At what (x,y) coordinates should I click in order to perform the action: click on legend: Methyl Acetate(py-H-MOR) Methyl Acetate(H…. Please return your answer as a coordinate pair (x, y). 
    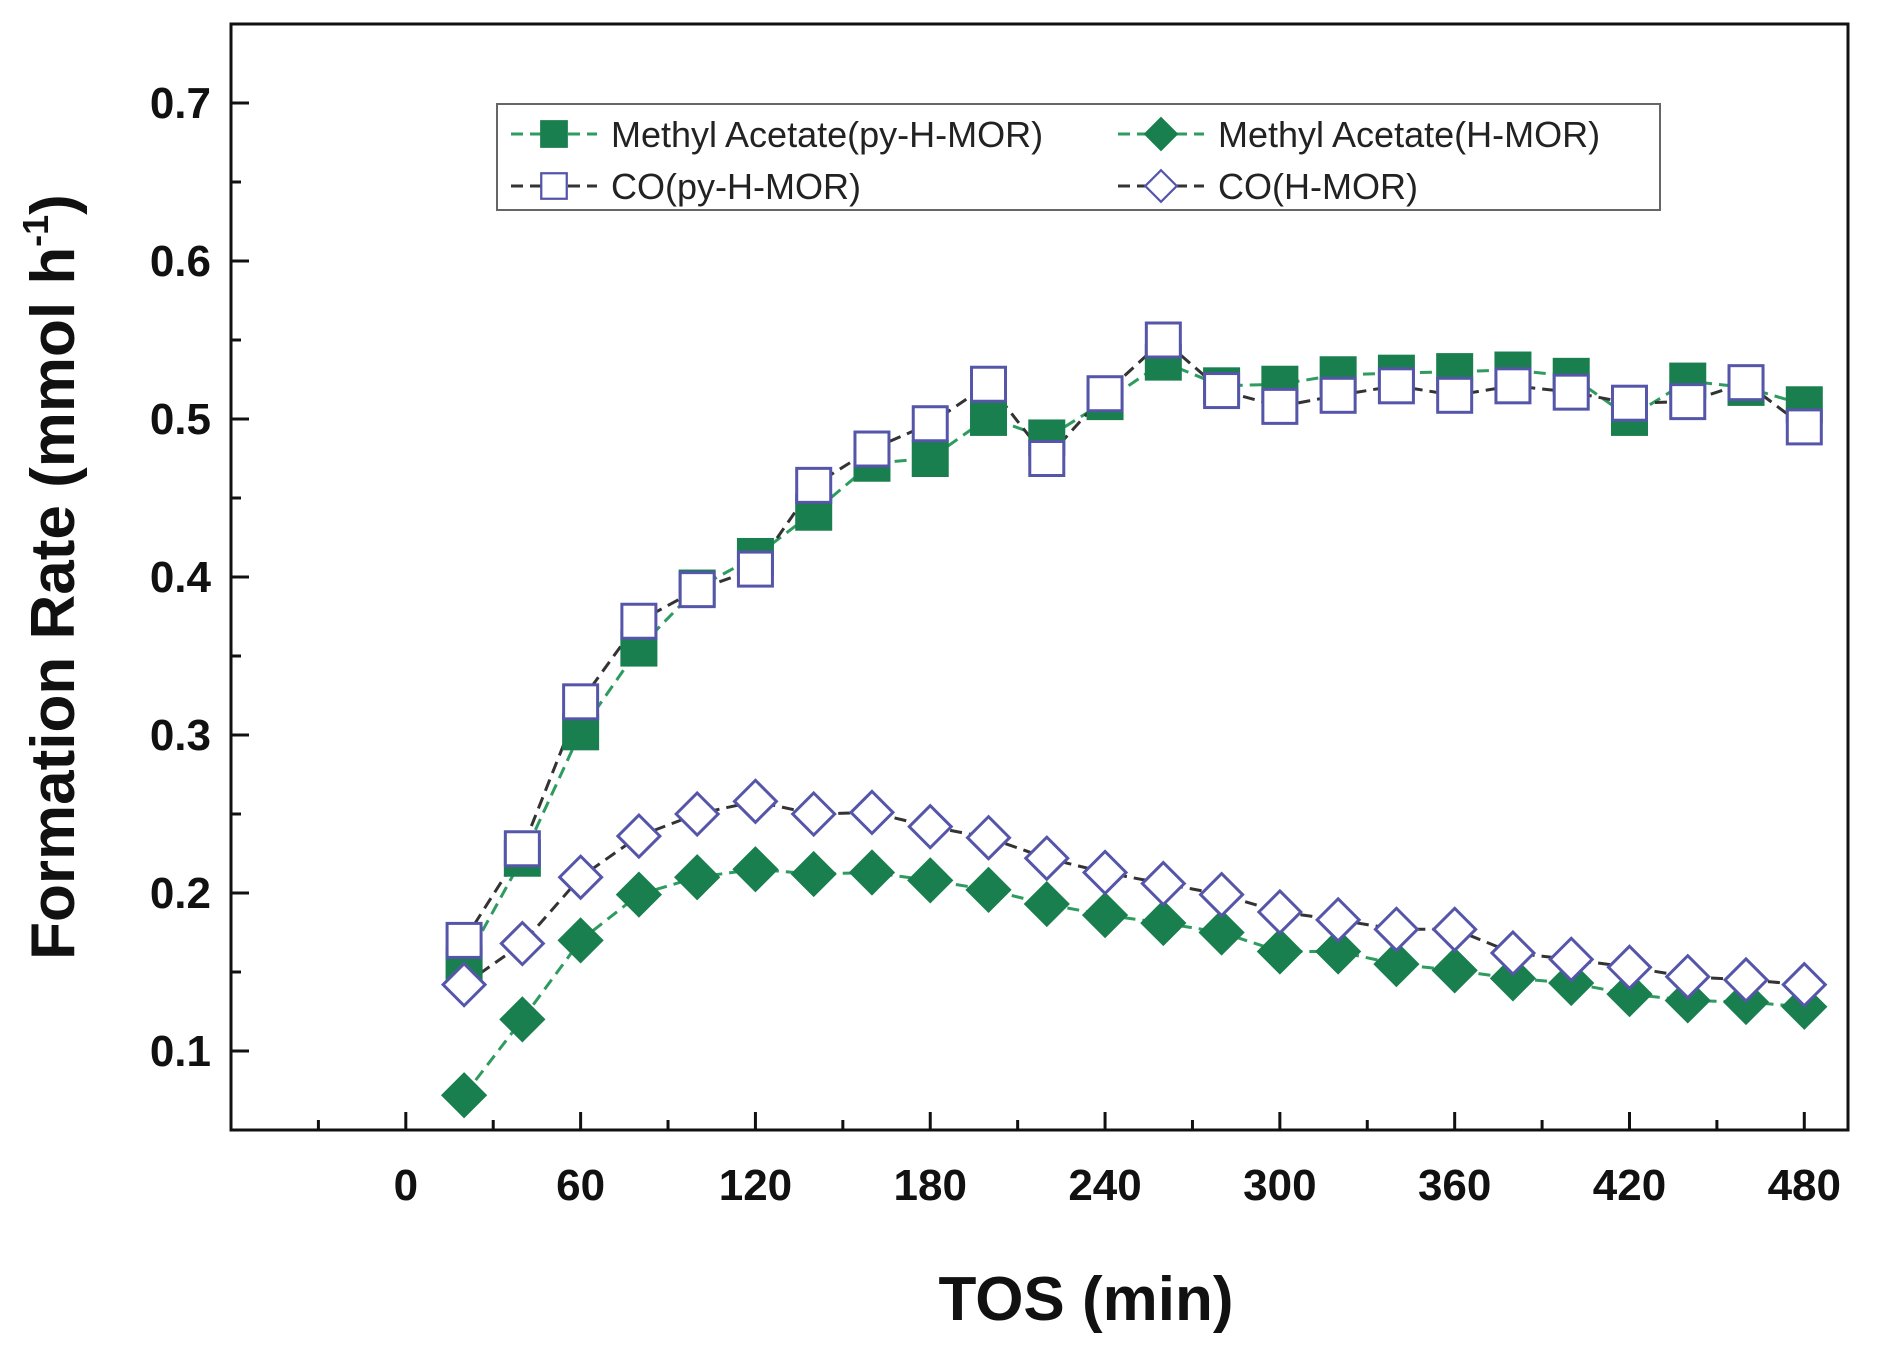
    Looking at the image, I should click on (1078, 157).